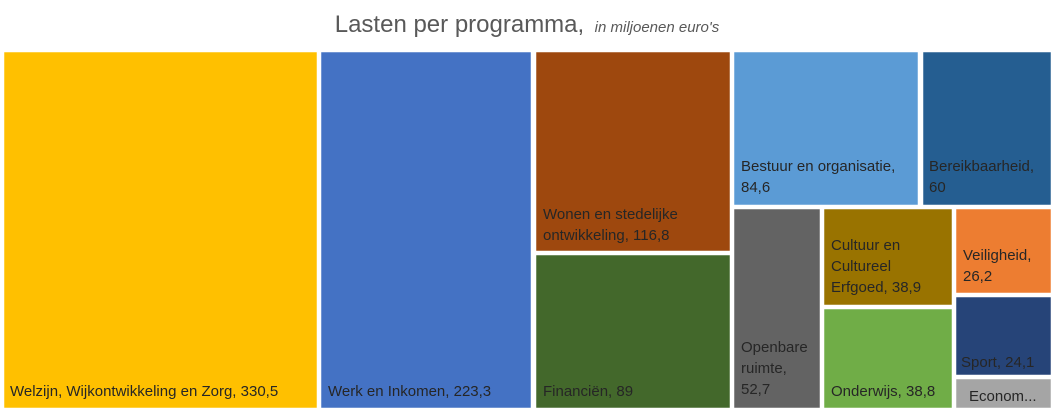 The height and width of the screenshot is (418, 1055). What do you see at coordinates (876, 266) in the screenshot?
I see `tile-label-cultuur-en-cultureel-erfgoed: Cultuur en Cultureel Erfgoed, 38,9` at bounding box center [876, 266].